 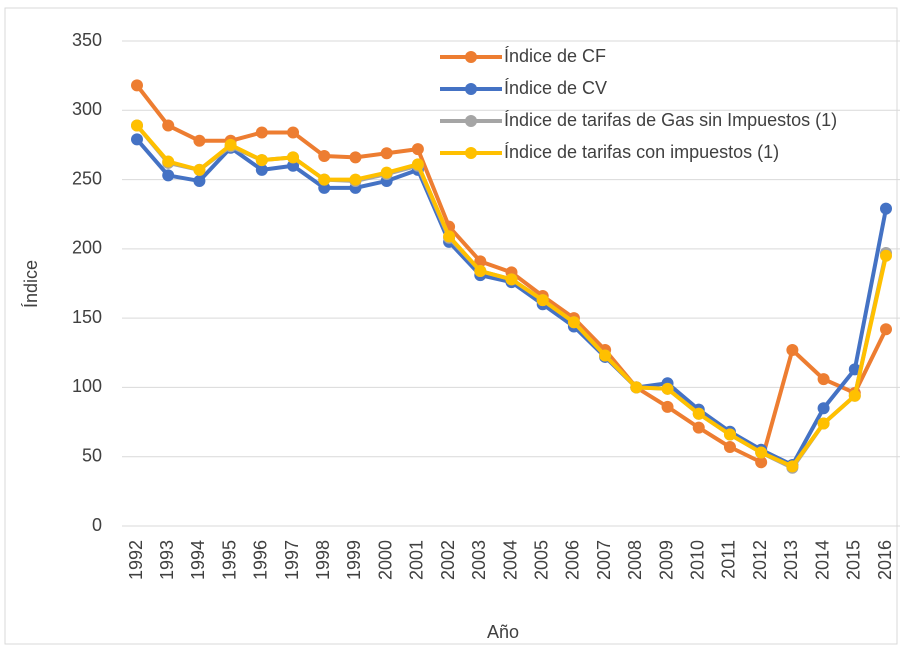 What do you see at coordinates (97, 525) in the screenshot?
I see `y-tick-label: 0` at bounding box center [97, 525].